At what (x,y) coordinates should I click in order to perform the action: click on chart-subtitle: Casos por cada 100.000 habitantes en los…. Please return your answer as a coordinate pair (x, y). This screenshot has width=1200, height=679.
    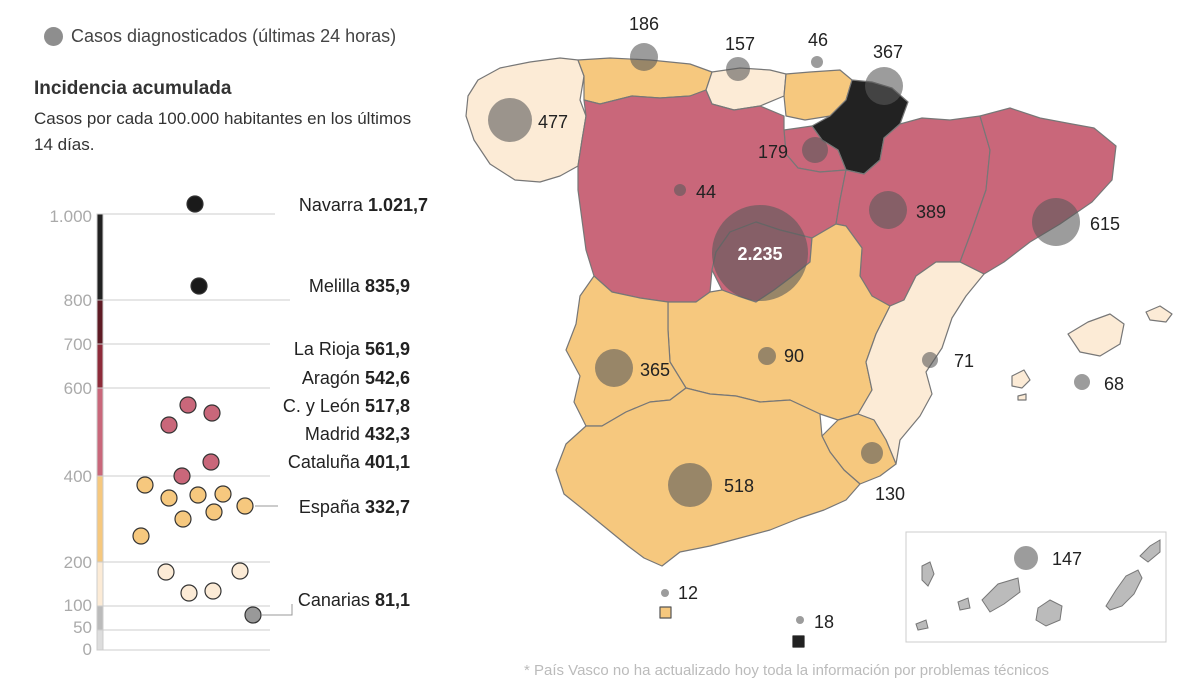
    Looking at the image, I should click on (223, 131).